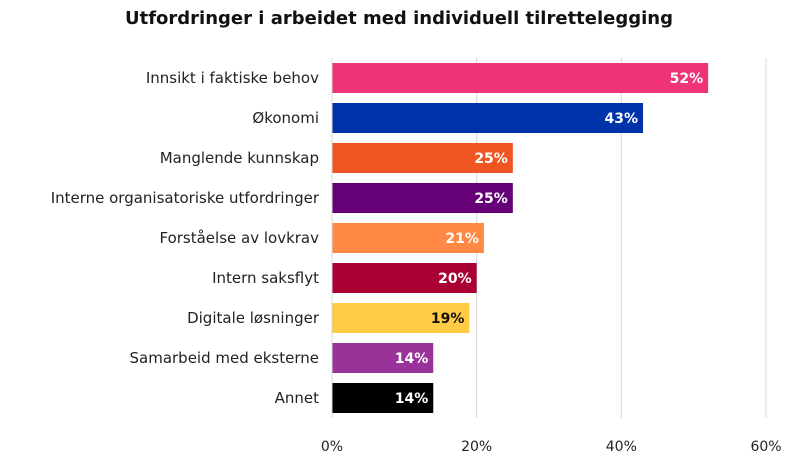 The width and height of the screenshot is (798, 460). What do you see at coordinates (185, 198) in the screenshot?
I see `category-label-3: Interne organisatoriske utfordringer` at bounding box center [185, 198].